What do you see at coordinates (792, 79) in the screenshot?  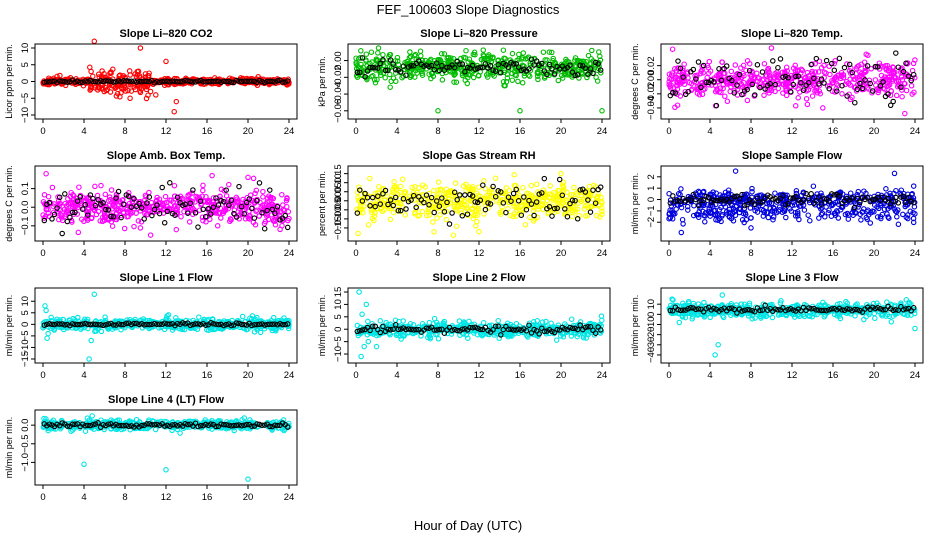 I see `overlay-points` at bounding box center [792, 79].